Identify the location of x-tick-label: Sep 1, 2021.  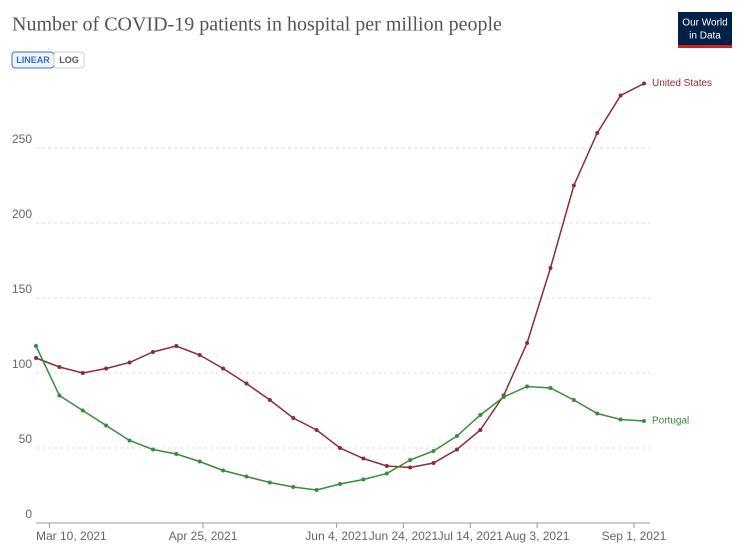
(634, 536).